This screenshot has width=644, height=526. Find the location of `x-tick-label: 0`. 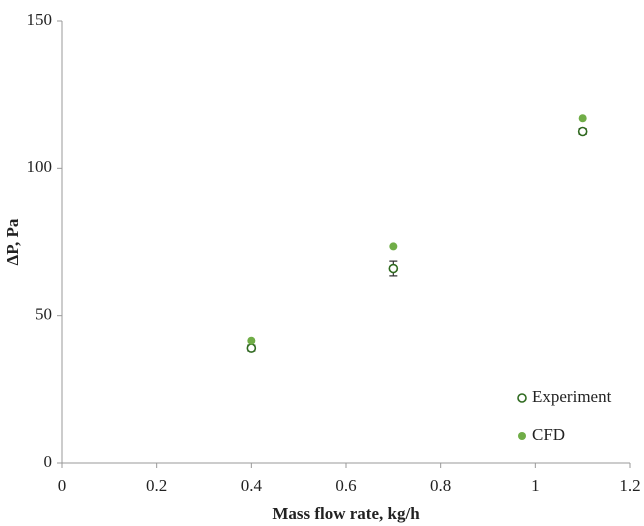

x-tick-label: 0 is located at coordinates (62, 485).